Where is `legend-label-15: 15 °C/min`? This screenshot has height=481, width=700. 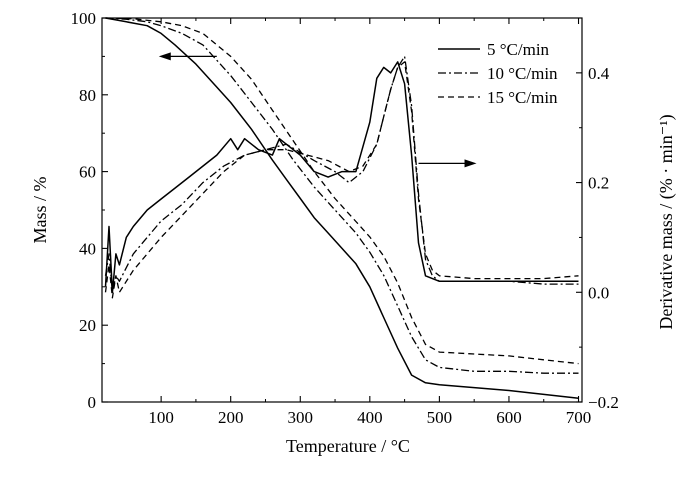
legend-label-15: 15 °C/min is located at coordinates (522, 97).